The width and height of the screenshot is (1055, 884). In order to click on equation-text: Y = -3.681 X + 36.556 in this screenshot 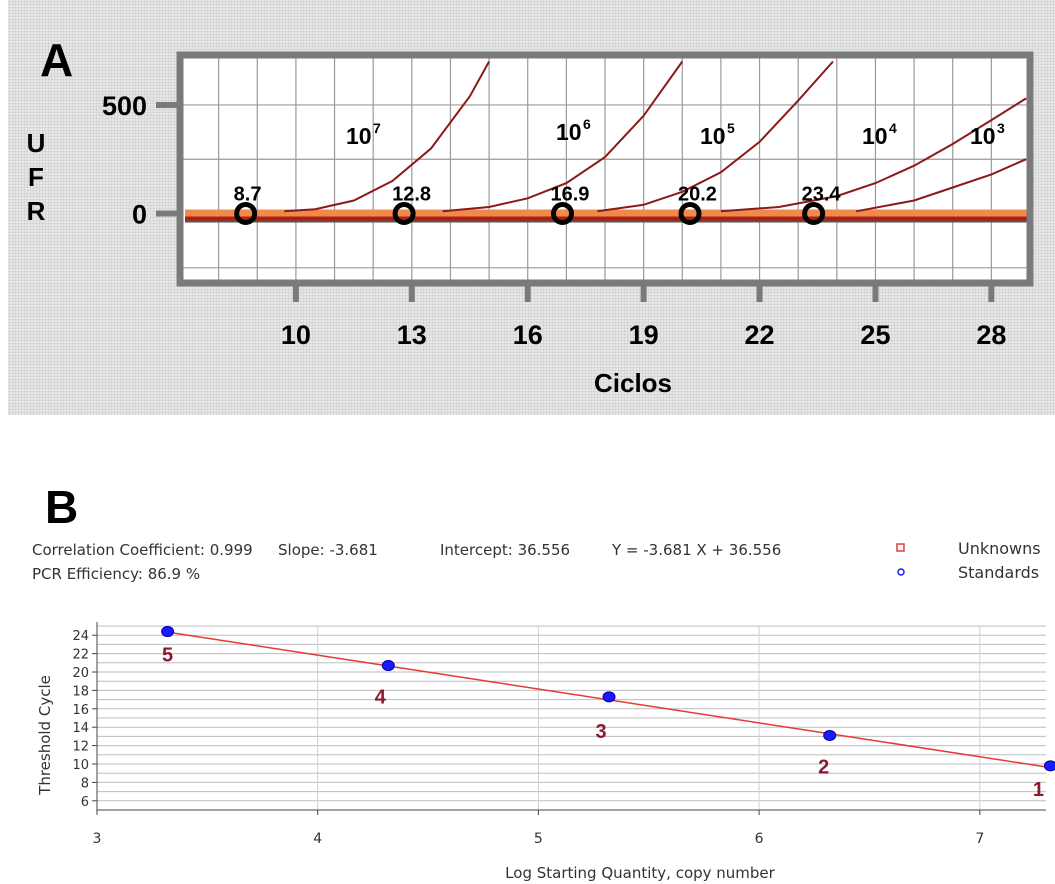, I will do `click(696, 550)`.